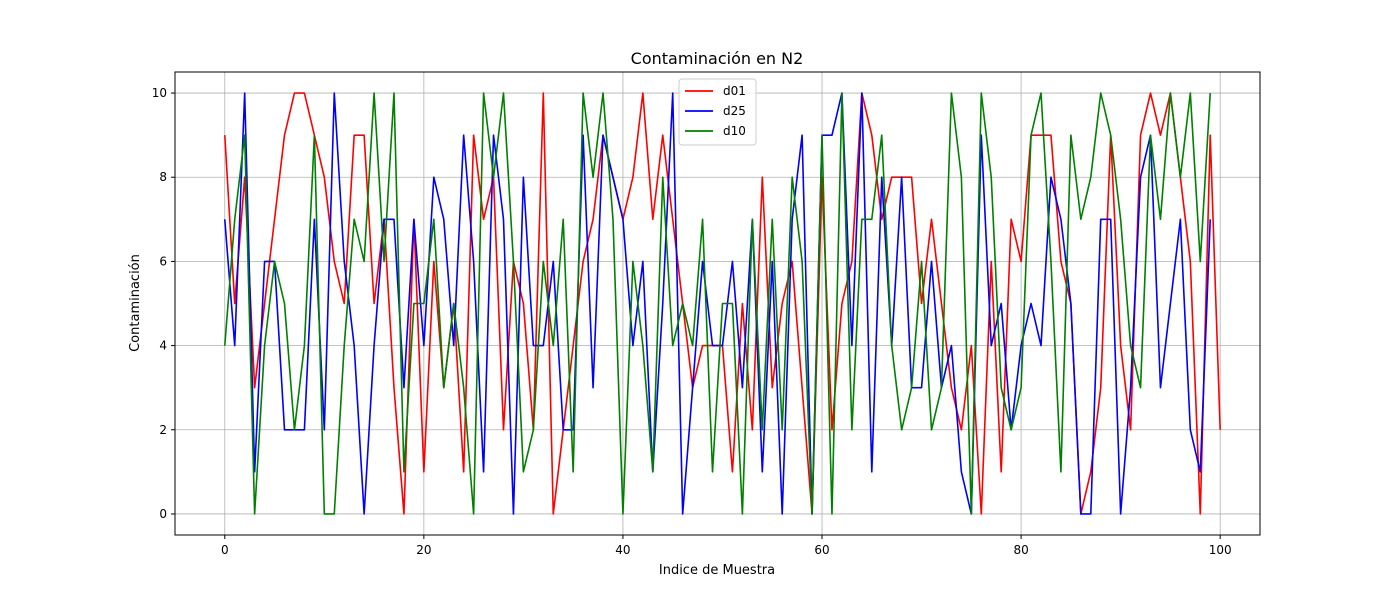  I want to click on x-tick-label: 0, so click(225, 550).